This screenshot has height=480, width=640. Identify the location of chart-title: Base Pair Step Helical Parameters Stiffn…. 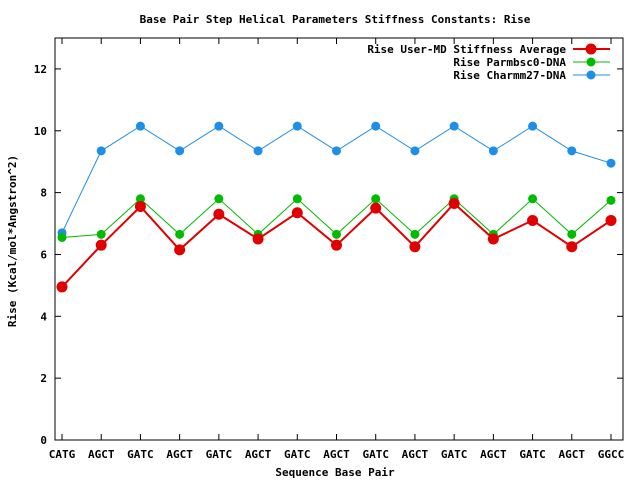
(335, 19).